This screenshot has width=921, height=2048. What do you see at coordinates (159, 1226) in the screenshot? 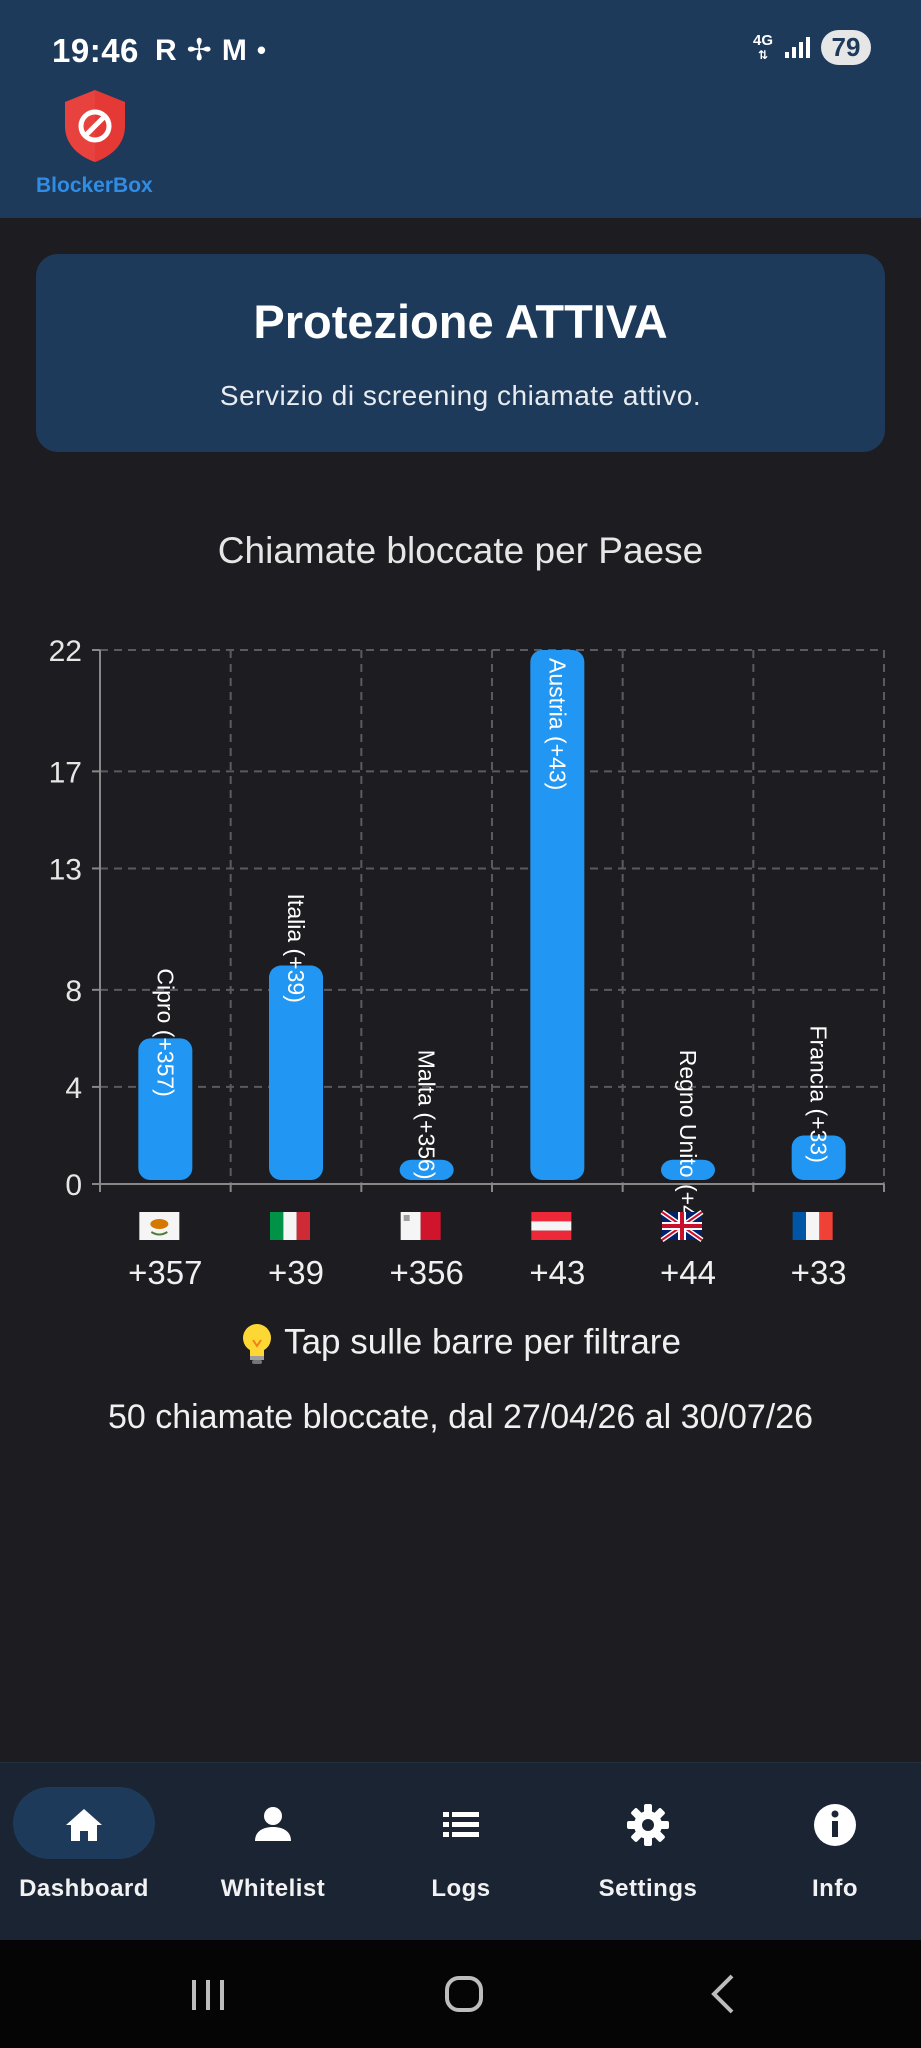
I see `flag-cy-icon` at bounding box center [159, 1226].